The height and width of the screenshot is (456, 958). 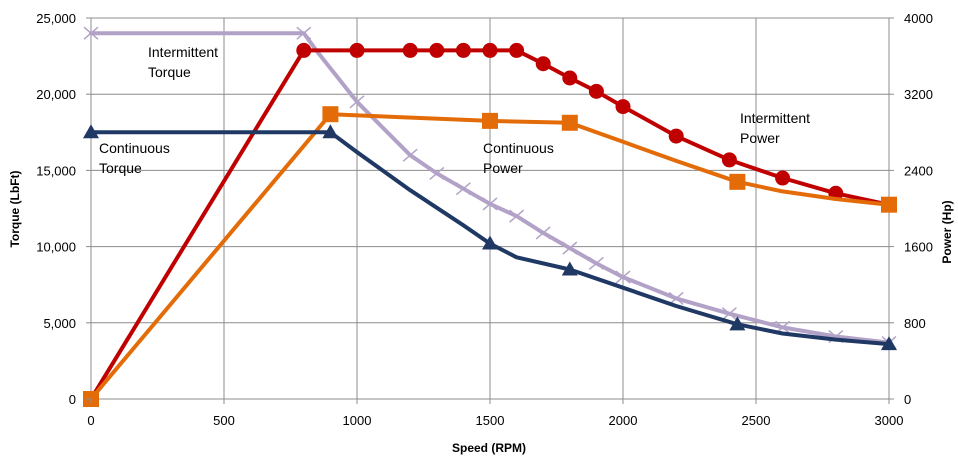 I want to click on y-tick-label-left: 20,000, so click(x=56, y=94).